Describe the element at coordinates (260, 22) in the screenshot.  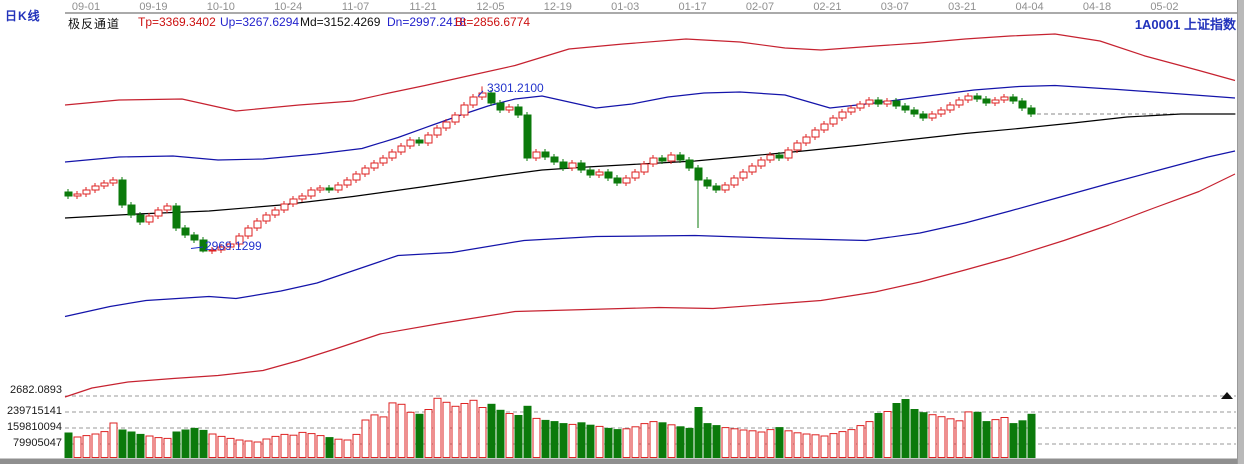
I see `indicator-value-up: Up=3267.6294` at that location.